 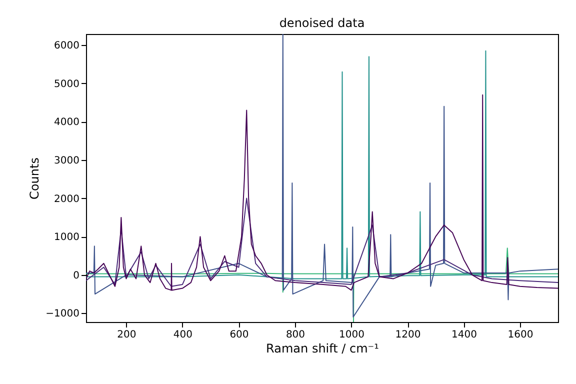 What do you see at coordinates (323, 349) in the screenshot?
I see `x-axis-title: Raman shift / cm⁻¹` at bounding box center [323, 349].